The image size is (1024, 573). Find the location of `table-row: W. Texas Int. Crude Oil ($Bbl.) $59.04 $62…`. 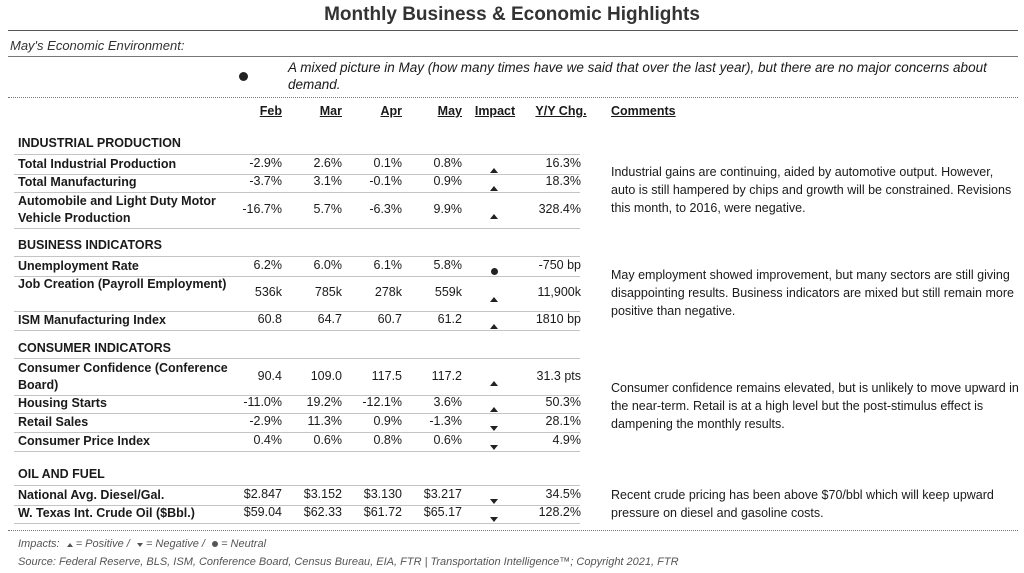

table-row: W. Texas Int. Crude Oil ($Bbl.) $59.04 $62… is located at coordinates (297, 515).